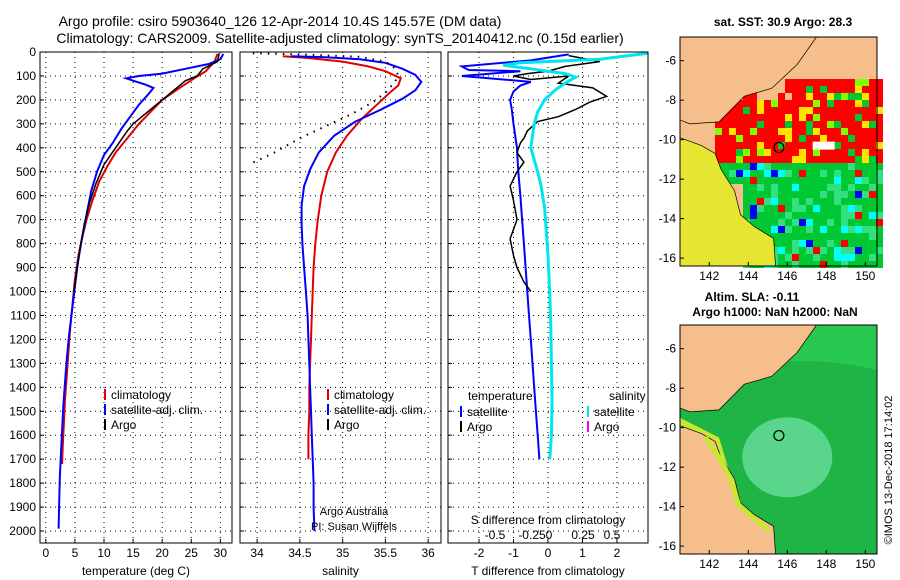 The width and height of the screenshot is (900, 580). Describe the element at coordinates (607, 427) in the screenshot. I see `legend-label: Argo` at that location.